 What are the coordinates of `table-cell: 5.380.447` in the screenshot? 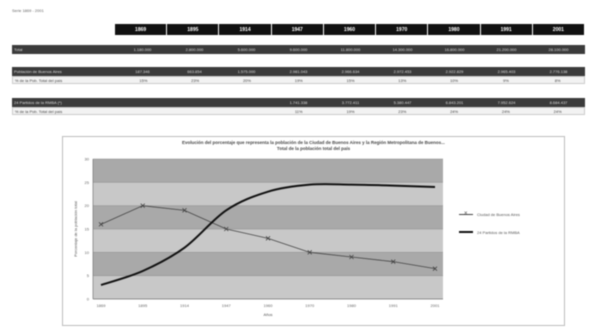 It's located at (402, 102).